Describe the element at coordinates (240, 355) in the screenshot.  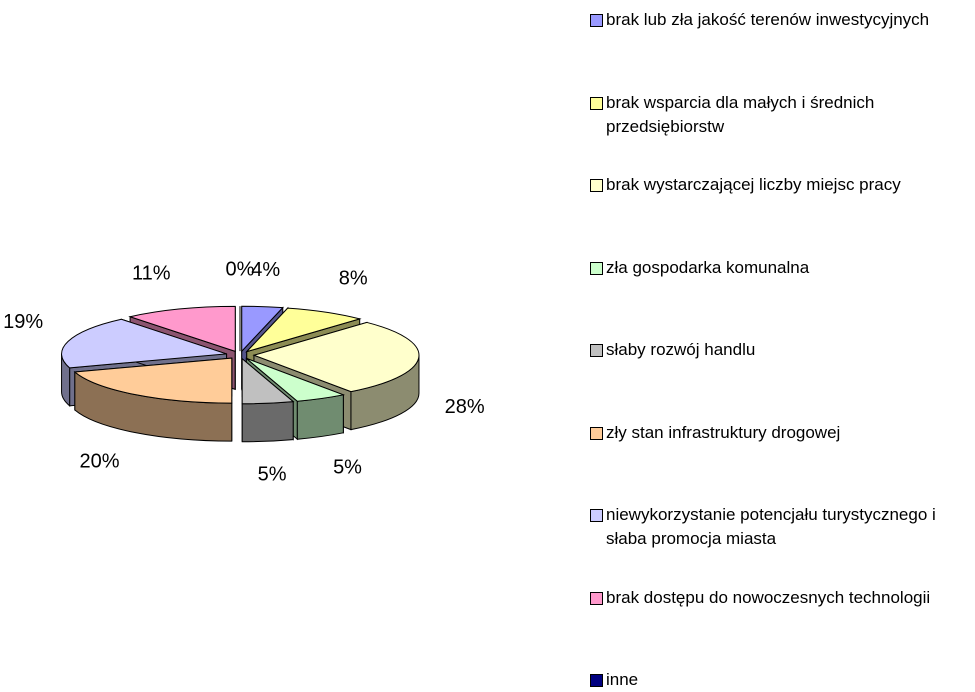
I see `slice-tops` at that location.